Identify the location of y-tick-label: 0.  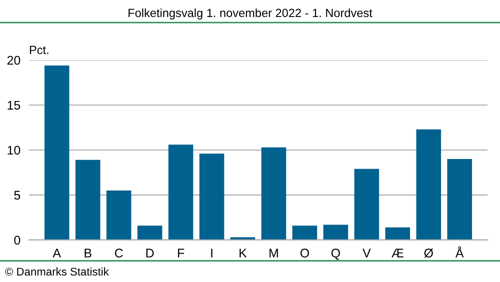
(17, 240).